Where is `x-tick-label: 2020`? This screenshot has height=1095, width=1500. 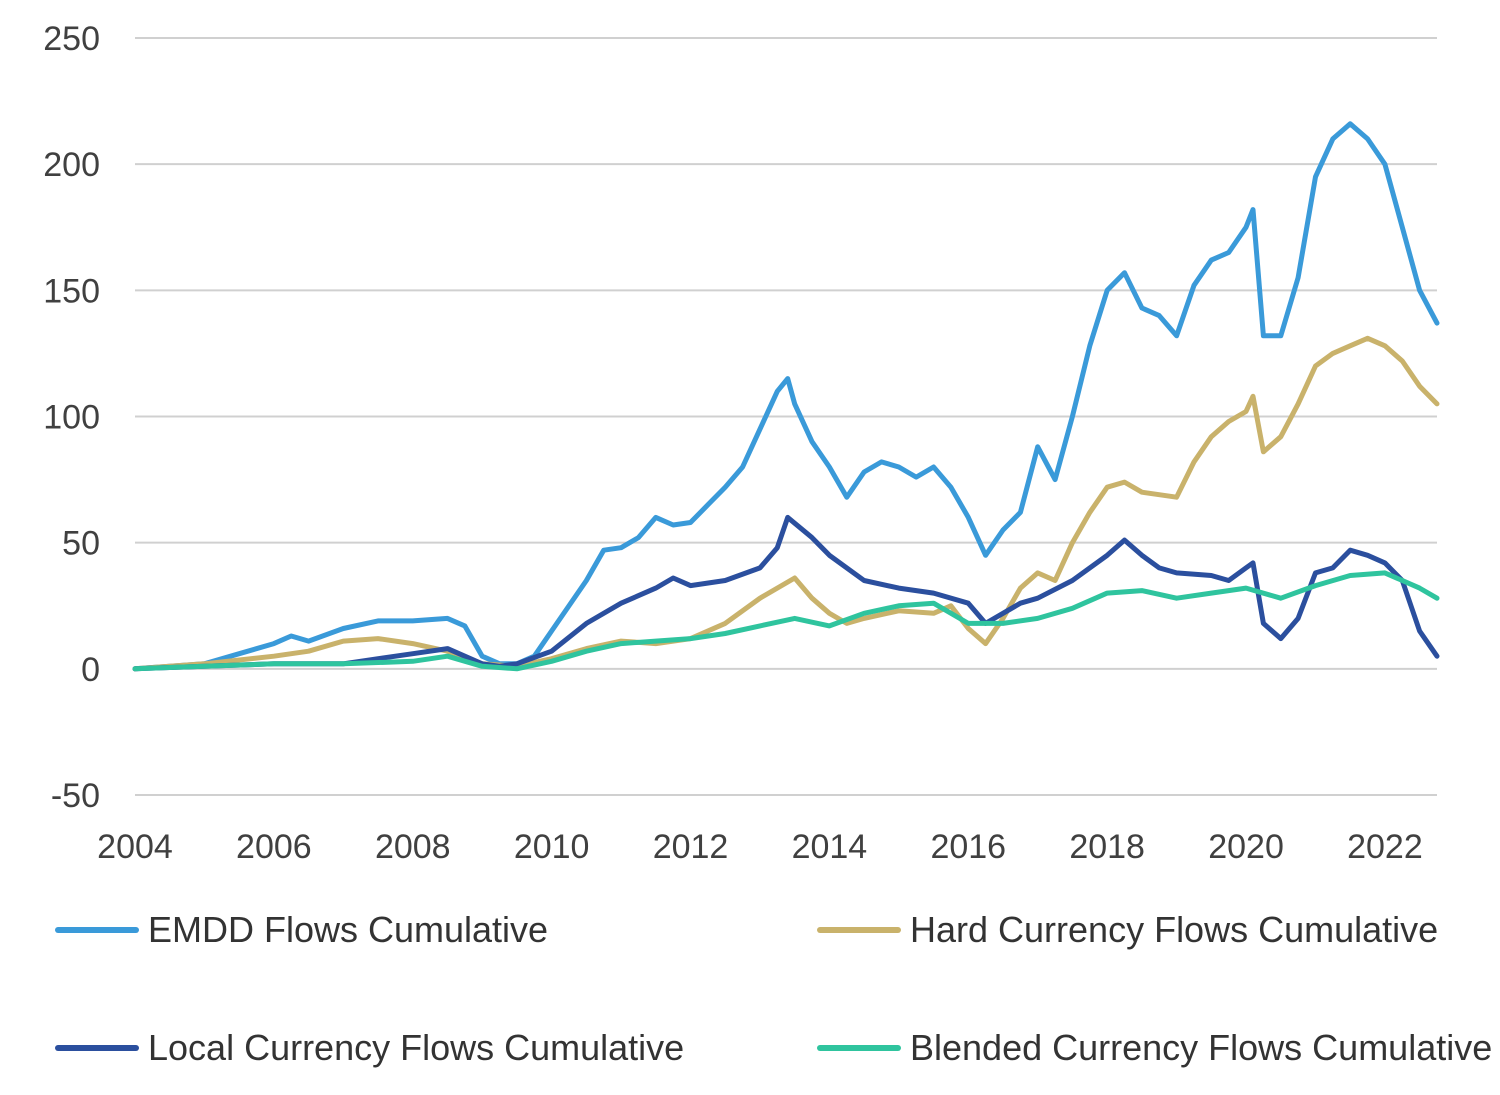 x-tick-label: 2020 is located at coordinates (1246, 847).